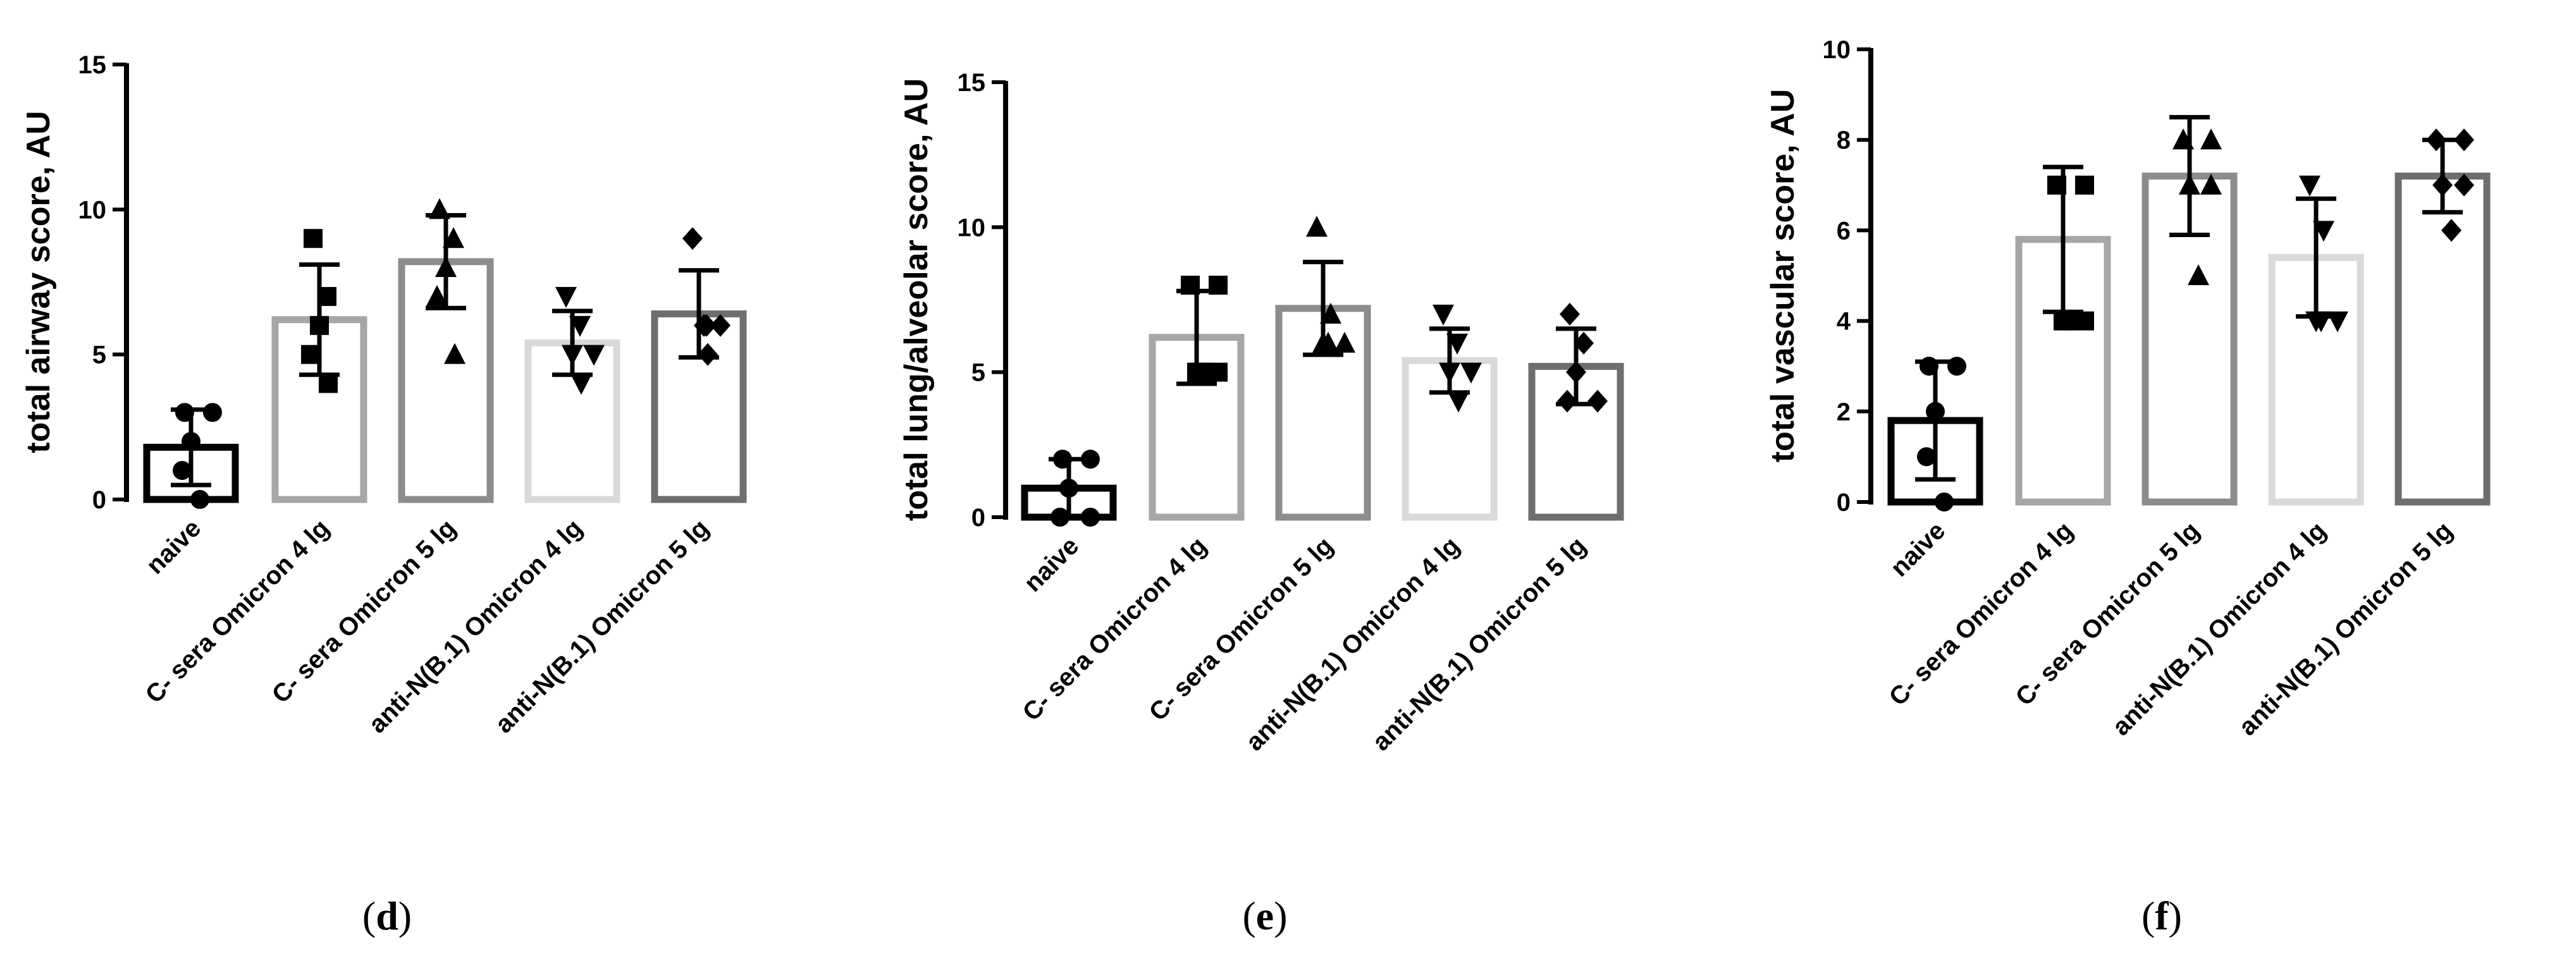 Image resolution: width=2576 pixels, height=961 pixels. What do you see at coordinates (1844, 412) in the screenshot?
I see `y-tick-label: 2` at bounding box center [1844, 412].